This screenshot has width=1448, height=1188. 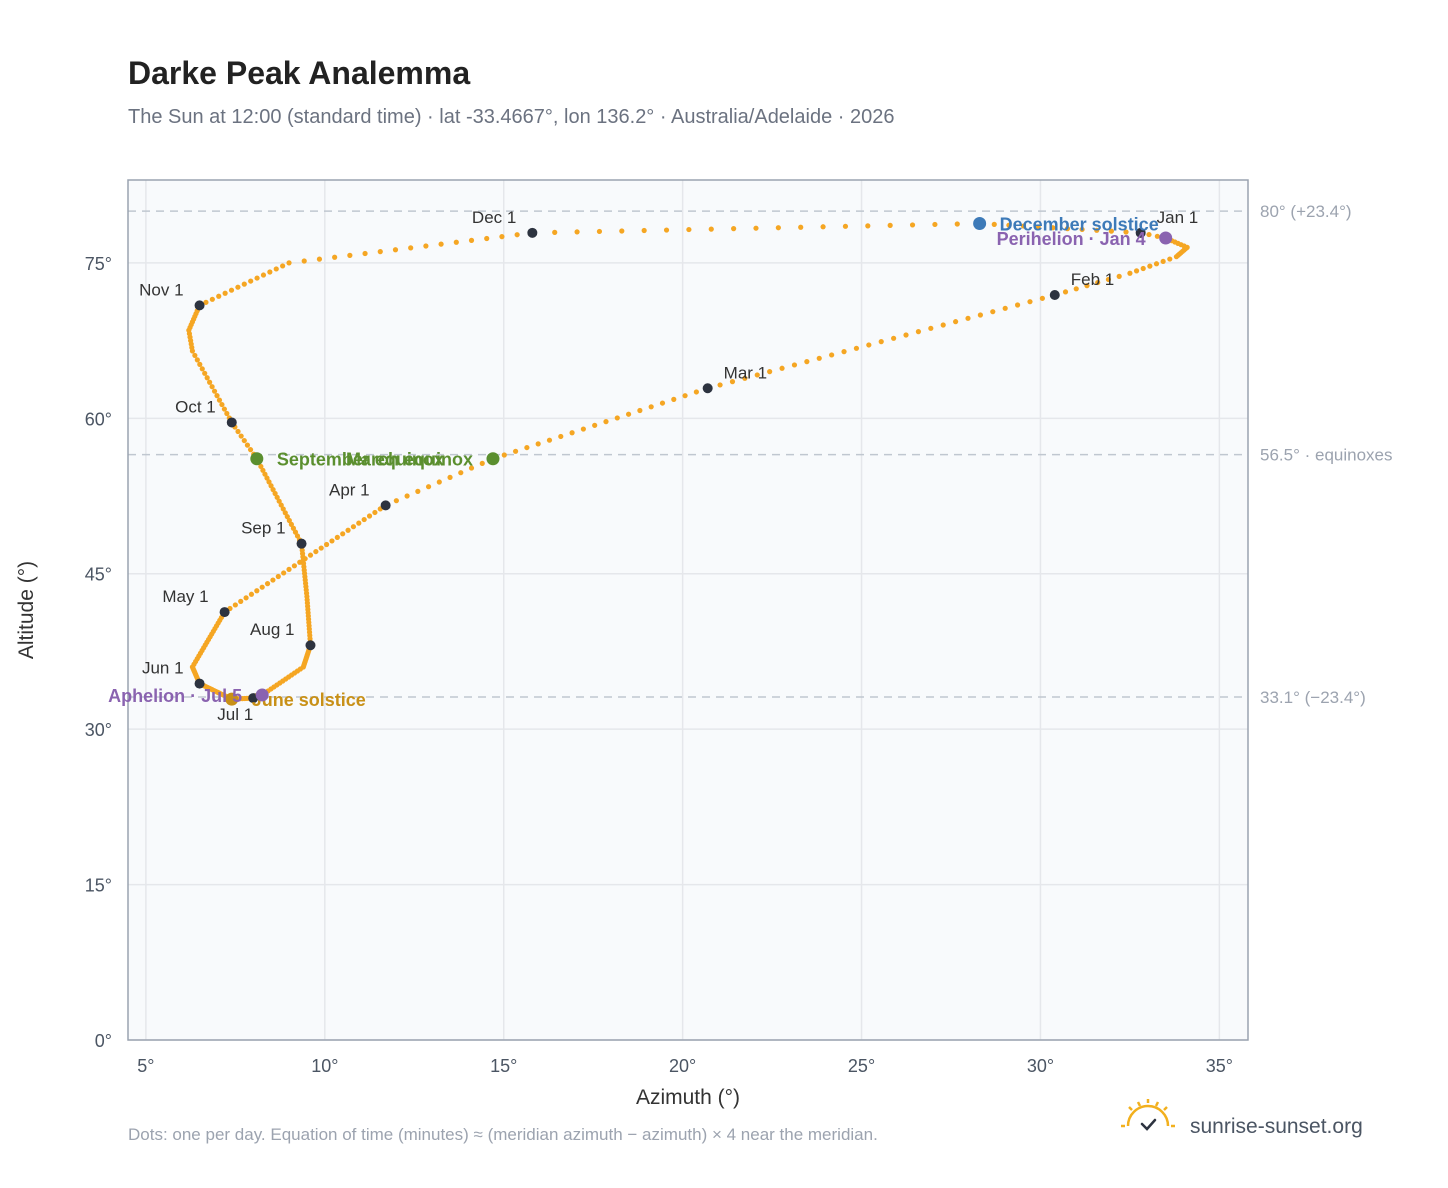 I want to click on month-label: Oct 1, so click(x=195, y=406).